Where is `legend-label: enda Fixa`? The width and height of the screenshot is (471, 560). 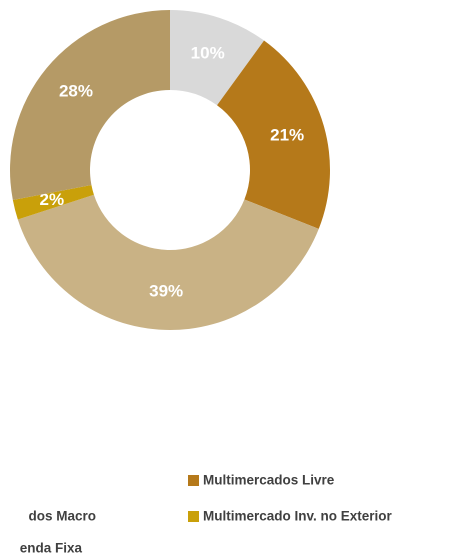 legend-label: enda Fixa is located at coordinates (51, 548).